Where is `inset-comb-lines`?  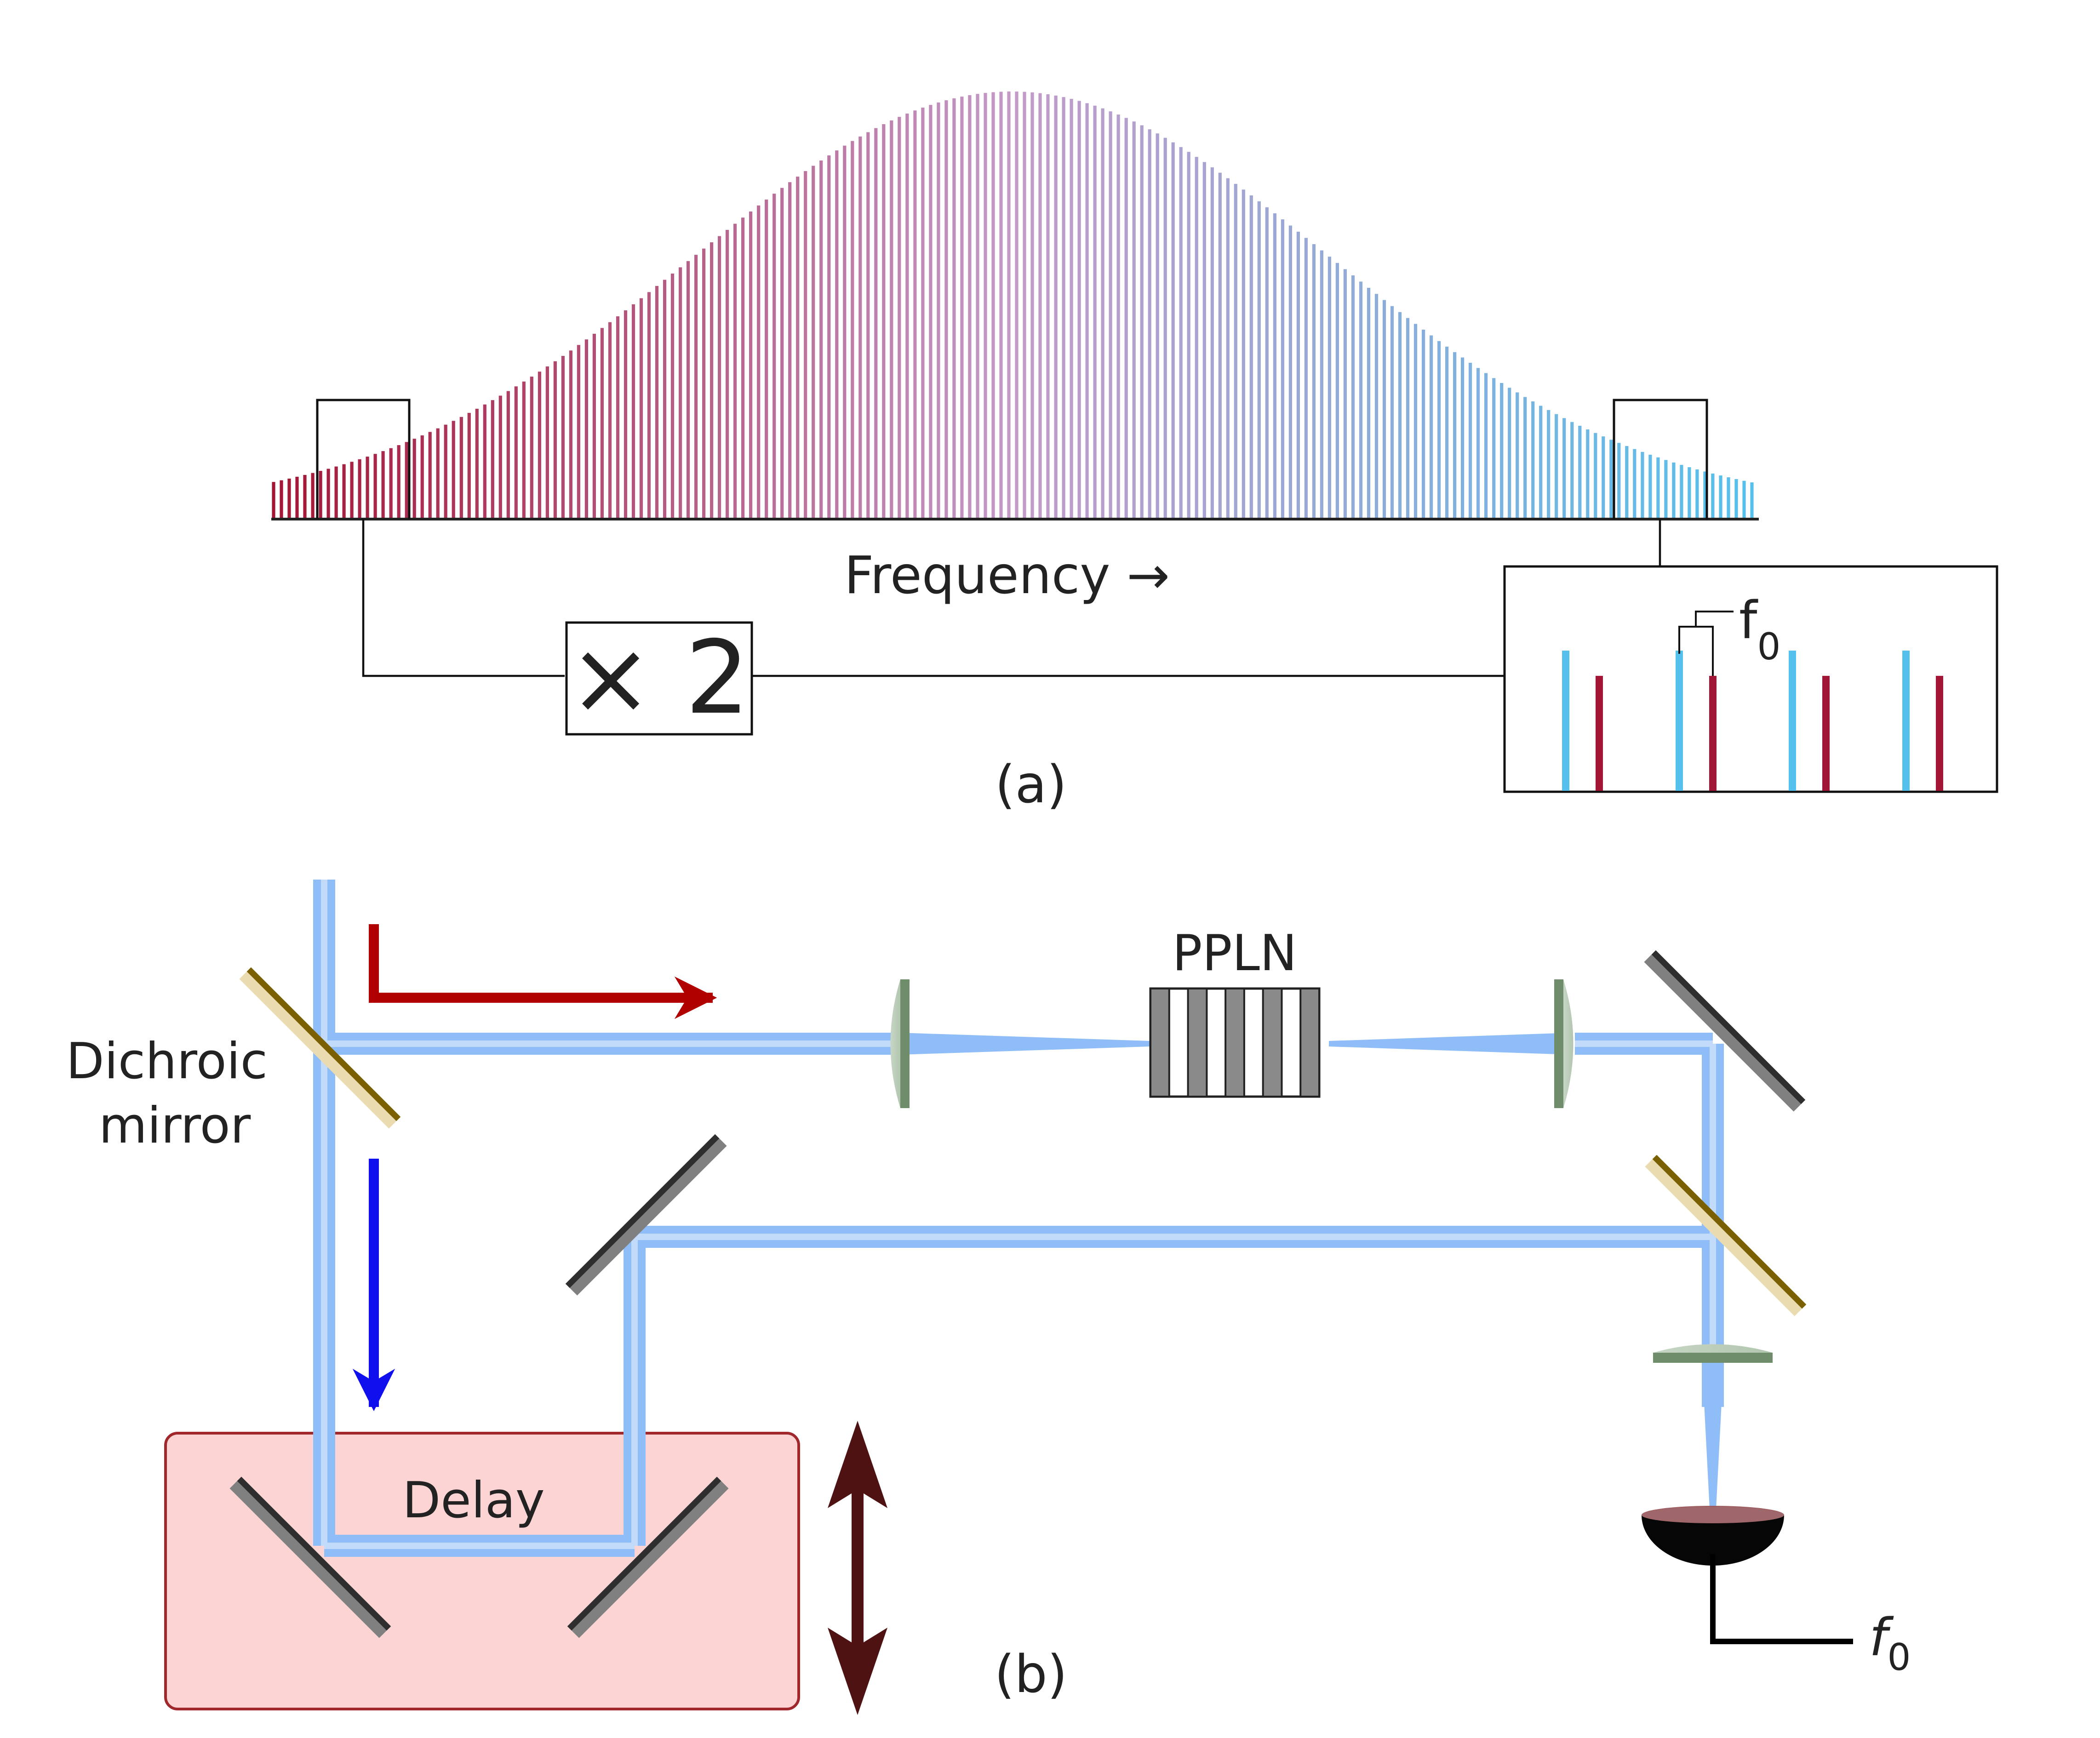 inset-comb-lines is located at coordinates (1752, 721).